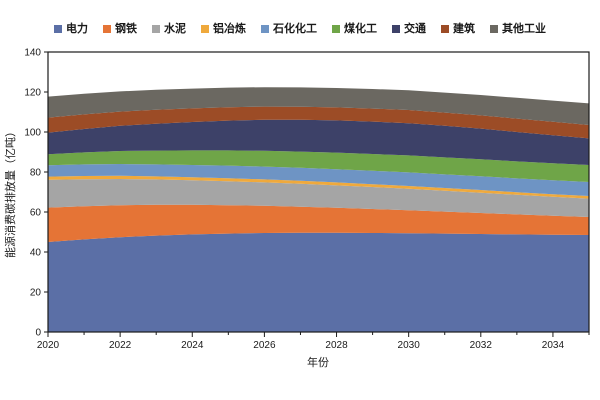  What do you see at coordinates (192, 345) in the screenshot?
I see `x-tick-label: 2024` at bounding box center [192, 345].